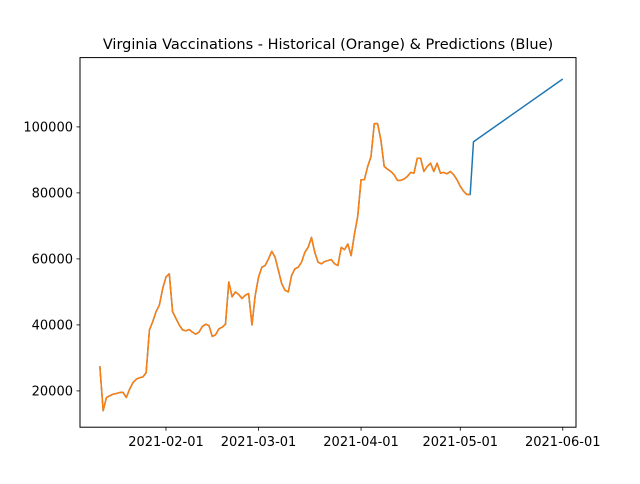 The image size is (640, 484). What do you see at coordinates (259, 442) in the screenshot?
I see `x-tick-label: 2021-03-01` at bounding box center [259, 442].